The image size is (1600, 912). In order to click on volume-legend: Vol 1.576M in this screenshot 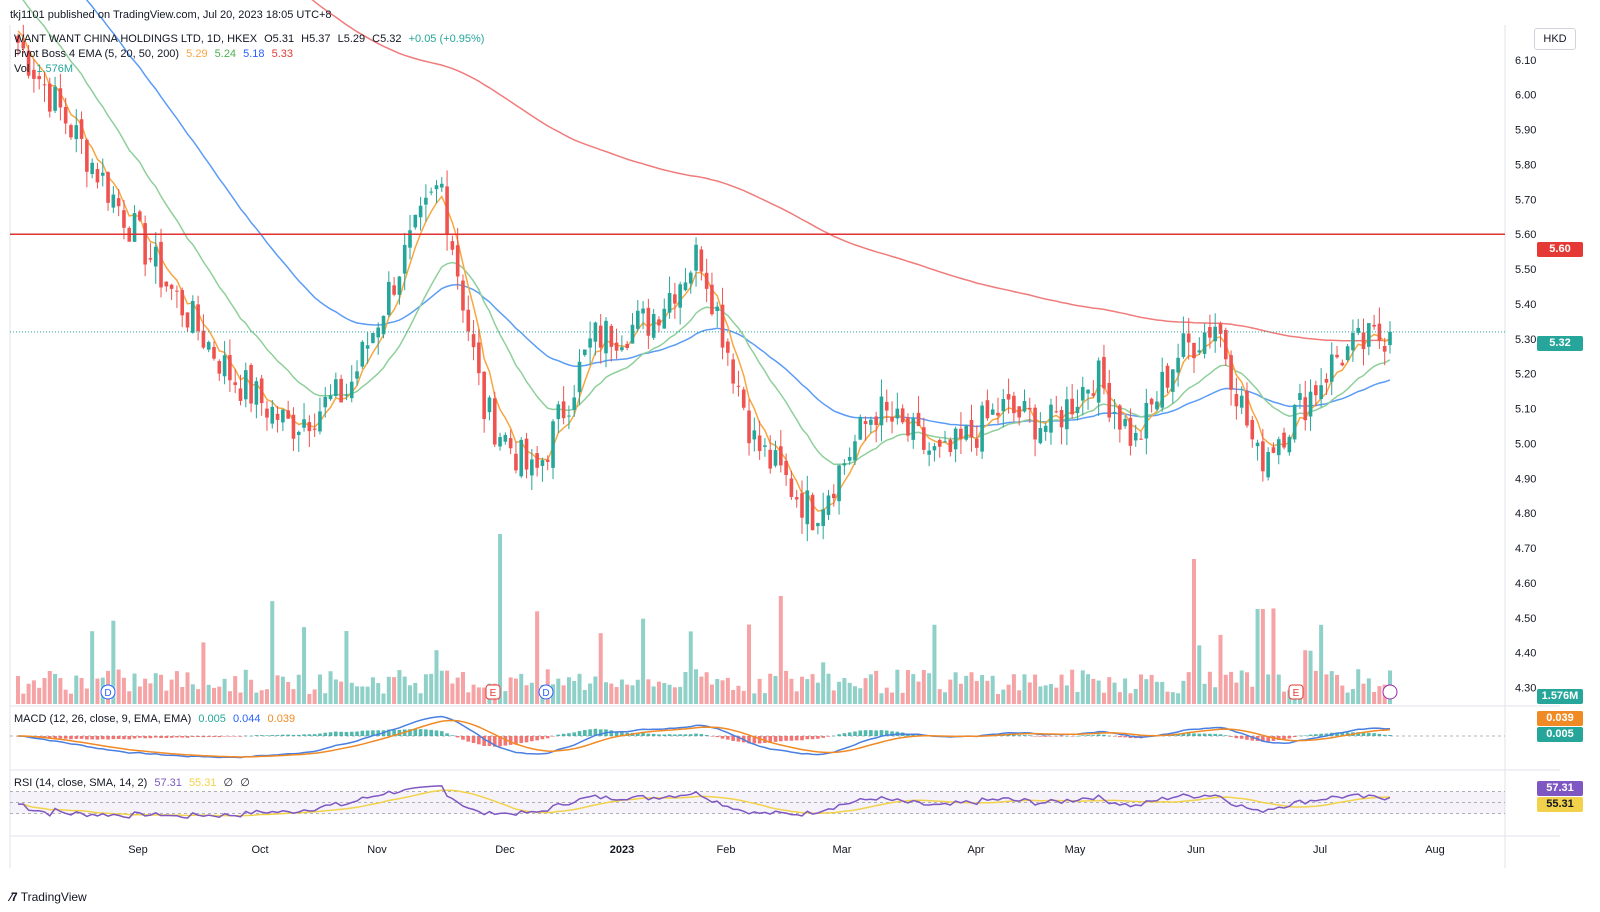, I will do `click(43, 69)`.